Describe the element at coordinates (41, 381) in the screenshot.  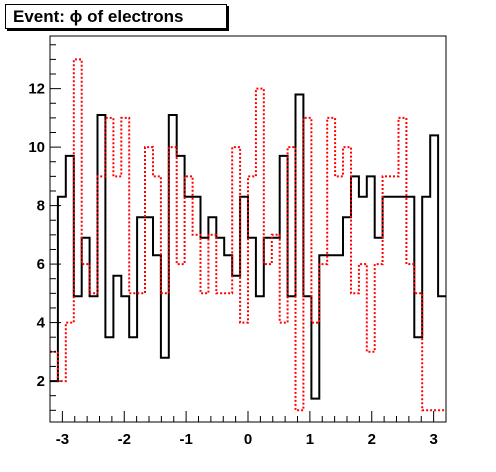
I see `y-tick-label: 2` at that location.